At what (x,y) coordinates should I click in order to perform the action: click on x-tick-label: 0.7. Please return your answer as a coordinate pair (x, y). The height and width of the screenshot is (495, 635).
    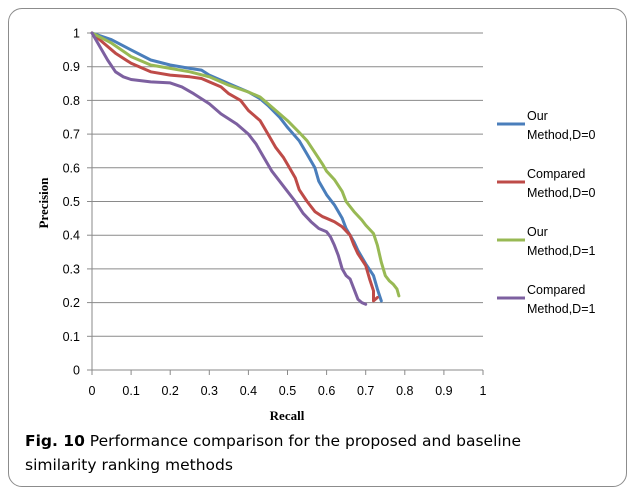
    Looking at the image, I should click on (365, 391).